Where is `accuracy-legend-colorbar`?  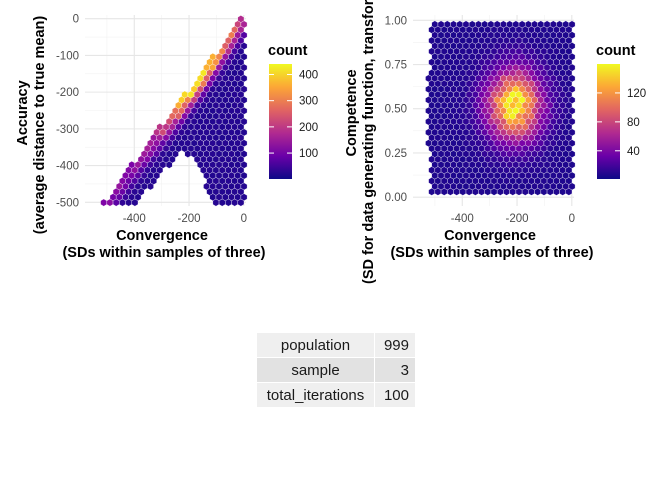
accuracy-legend-colorbar is located at coordinates (280, 121).